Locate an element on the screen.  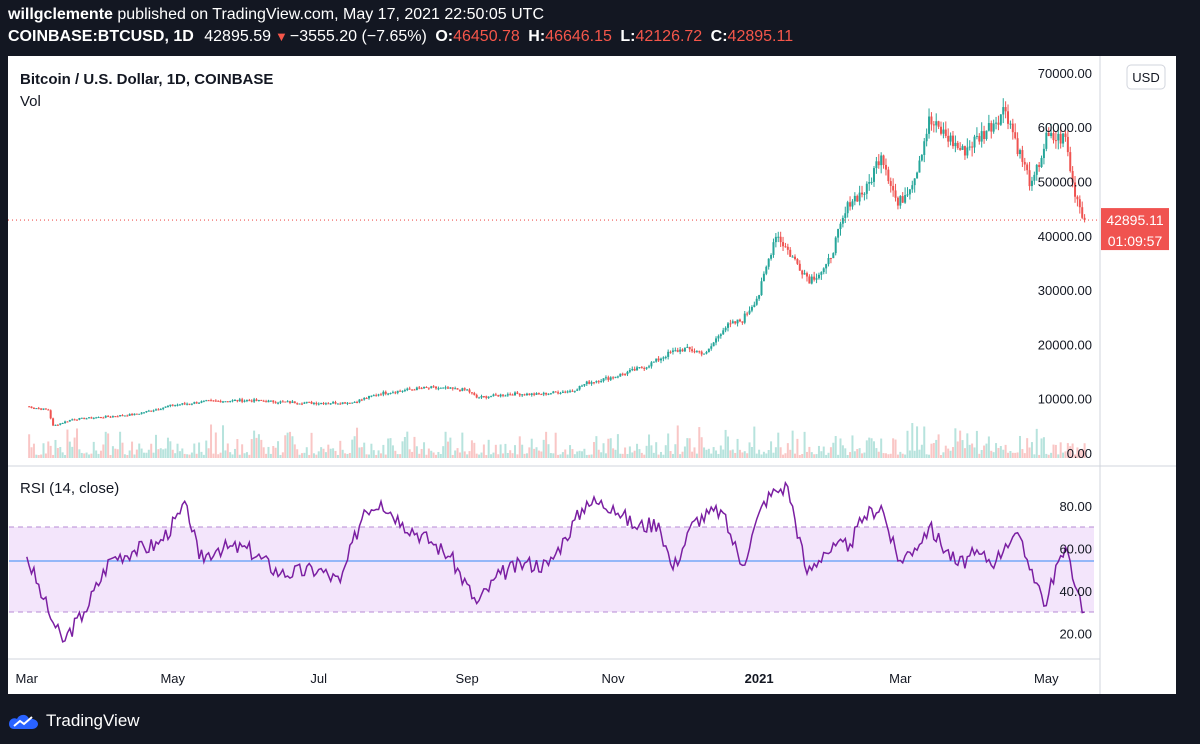
price-tick-label: 60000.00 is located at coordinates (1065, 127).